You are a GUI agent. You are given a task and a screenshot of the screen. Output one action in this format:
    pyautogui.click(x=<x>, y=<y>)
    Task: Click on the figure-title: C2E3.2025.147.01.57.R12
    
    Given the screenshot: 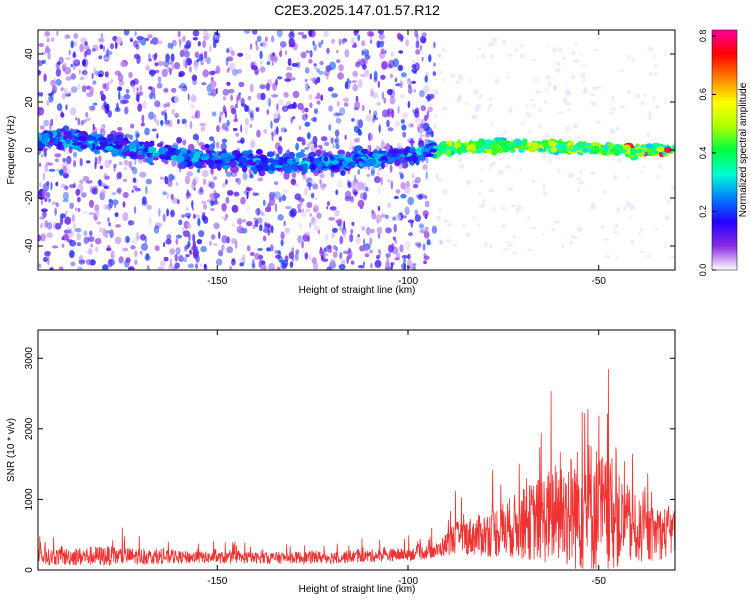 What is the action you would take?
    pyautogui.click(x=357, y=10)
    